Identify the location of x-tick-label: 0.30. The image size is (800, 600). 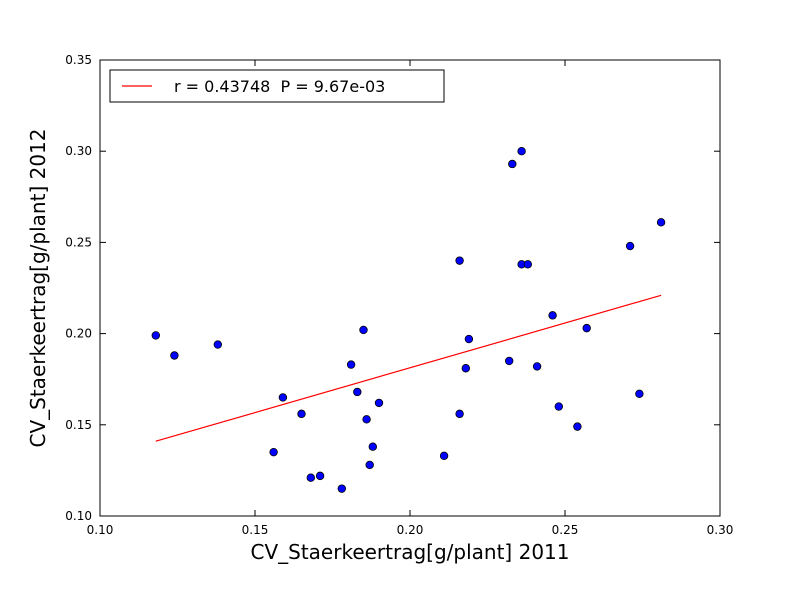
(720, 530).